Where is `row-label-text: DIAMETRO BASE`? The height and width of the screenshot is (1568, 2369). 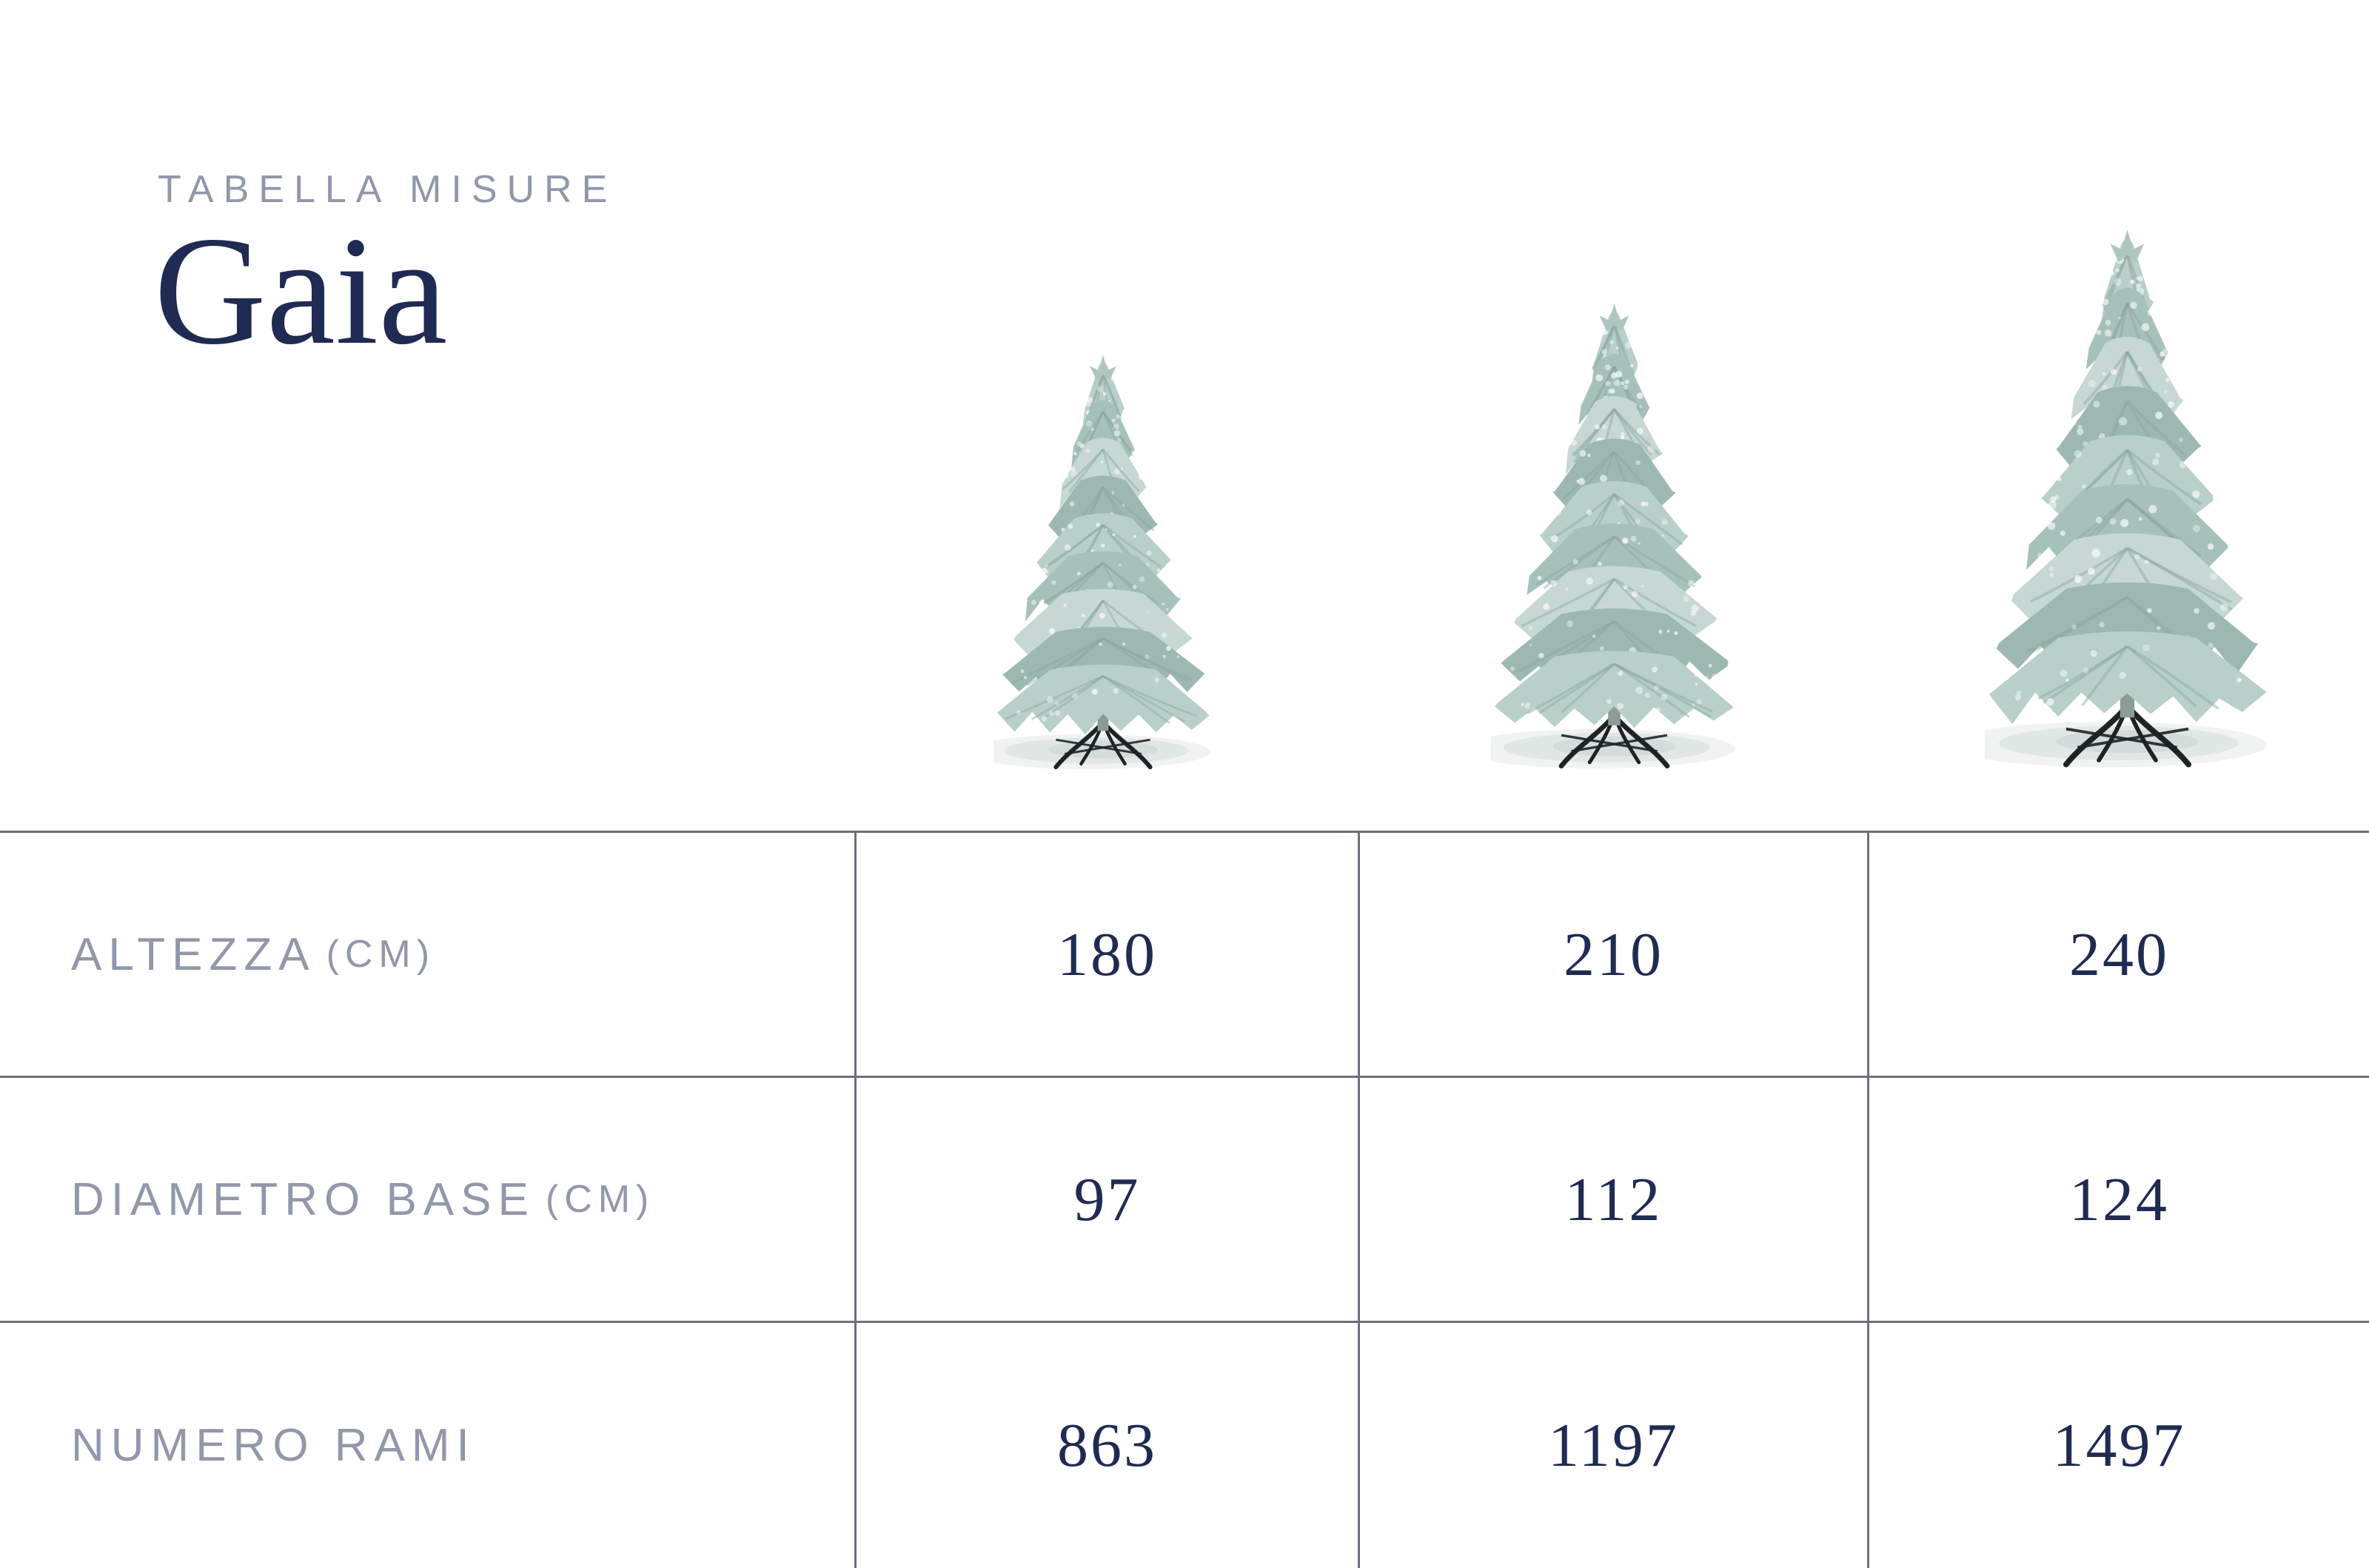
row-label-text: DIAMETRO BASE is located at coordinates (303, 1199).